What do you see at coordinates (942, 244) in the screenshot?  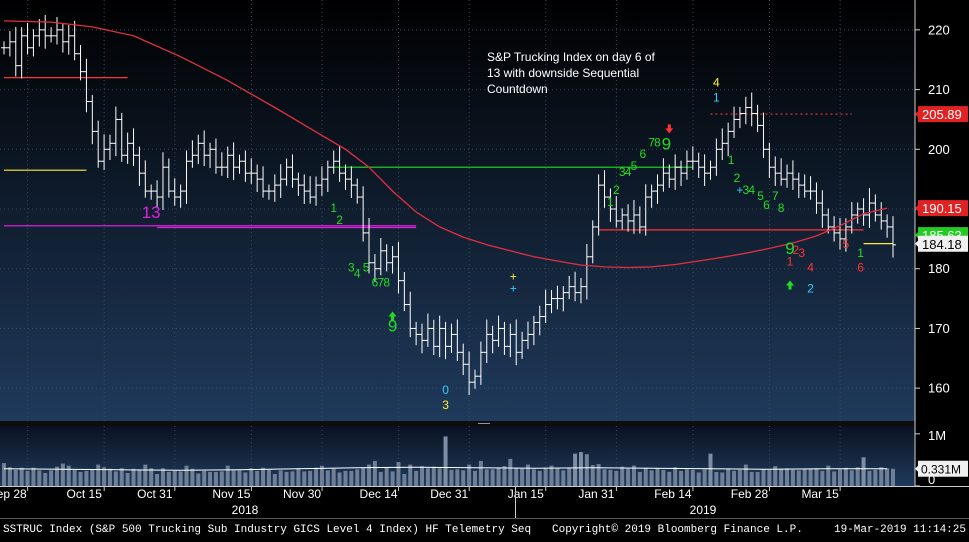 I see `price-label-text: 184.18` at bounding box center [942, 244].